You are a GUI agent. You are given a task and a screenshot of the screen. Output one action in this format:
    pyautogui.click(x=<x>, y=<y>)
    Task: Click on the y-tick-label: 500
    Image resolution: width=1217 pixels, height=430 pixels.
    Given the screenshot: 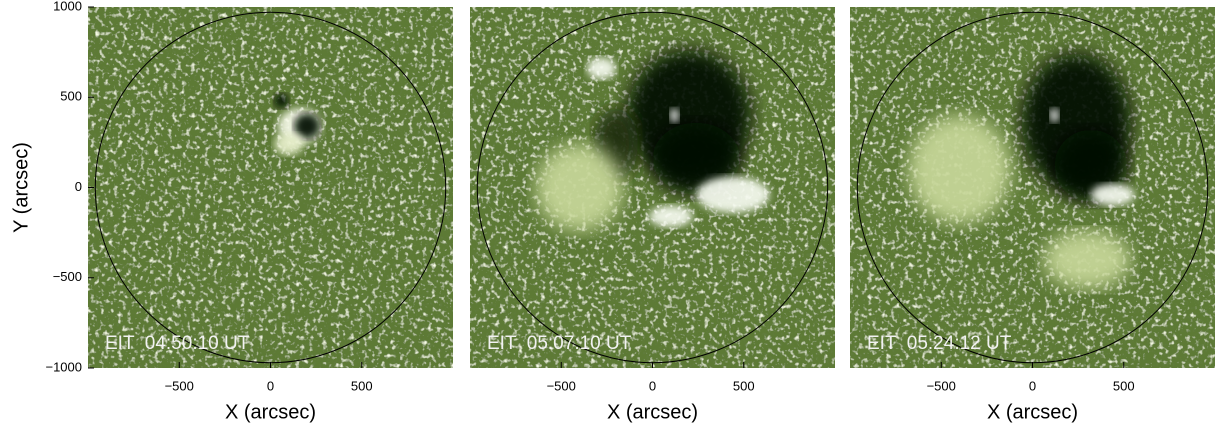 What is the action you would take?
    pyautogui.click(x=71, y=96)
    